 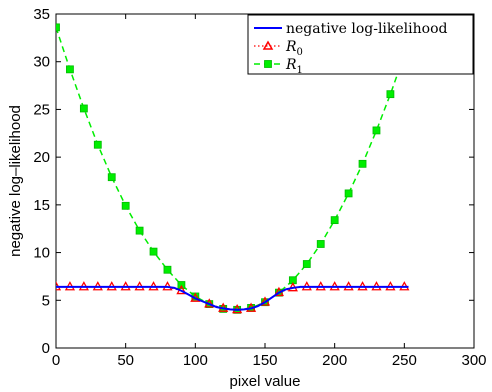 I want to click on legend-label-r1-main: R, so click(x=291, y=65).